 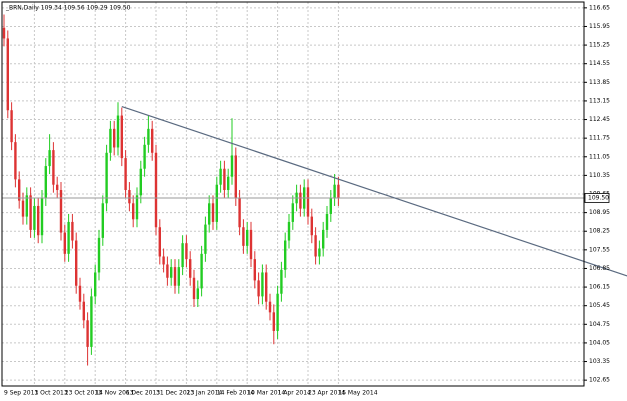 What do you see at coordinates (599, 231) in the screenshot?
I see `y-tick-label: 108.25` at bounding box center [599, 231].